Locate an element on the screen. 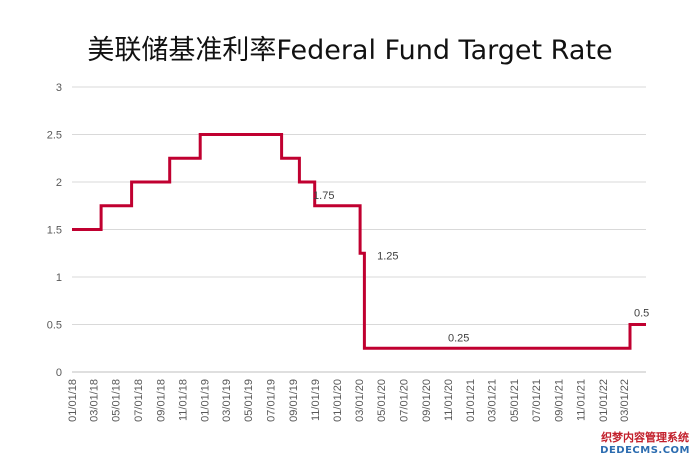 The image size is (700, 463). x-tick-label: 11/01/20 is located at coordinates (449, 400).